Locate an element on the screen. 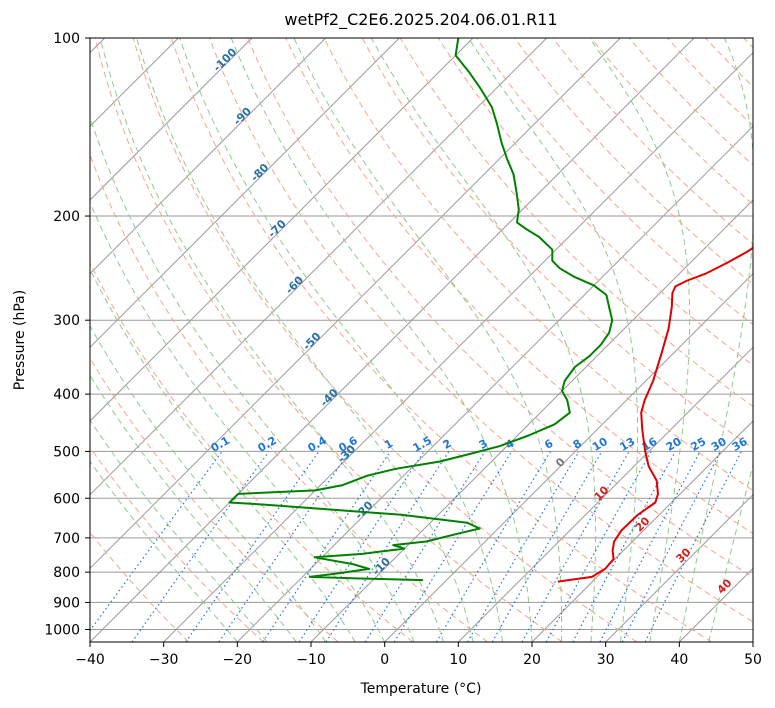 The image size is (775, 708). y-tick-label: 900 is located at coordinates (66, 603).